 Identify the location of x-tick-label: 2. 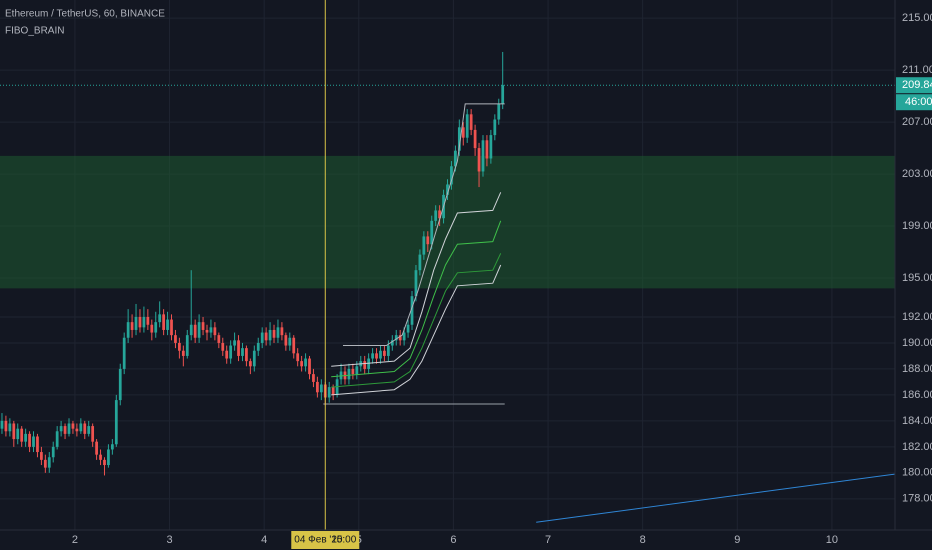
(75, 540).